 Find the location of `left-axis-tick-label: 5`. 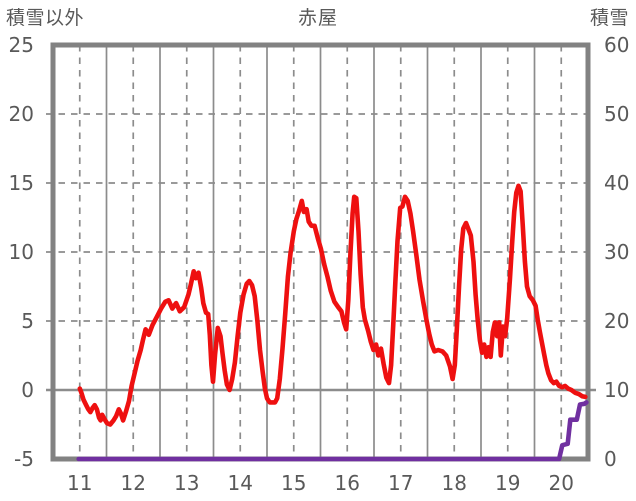

left-axis-tick-label: 5 is located at coordinates (27, 321).